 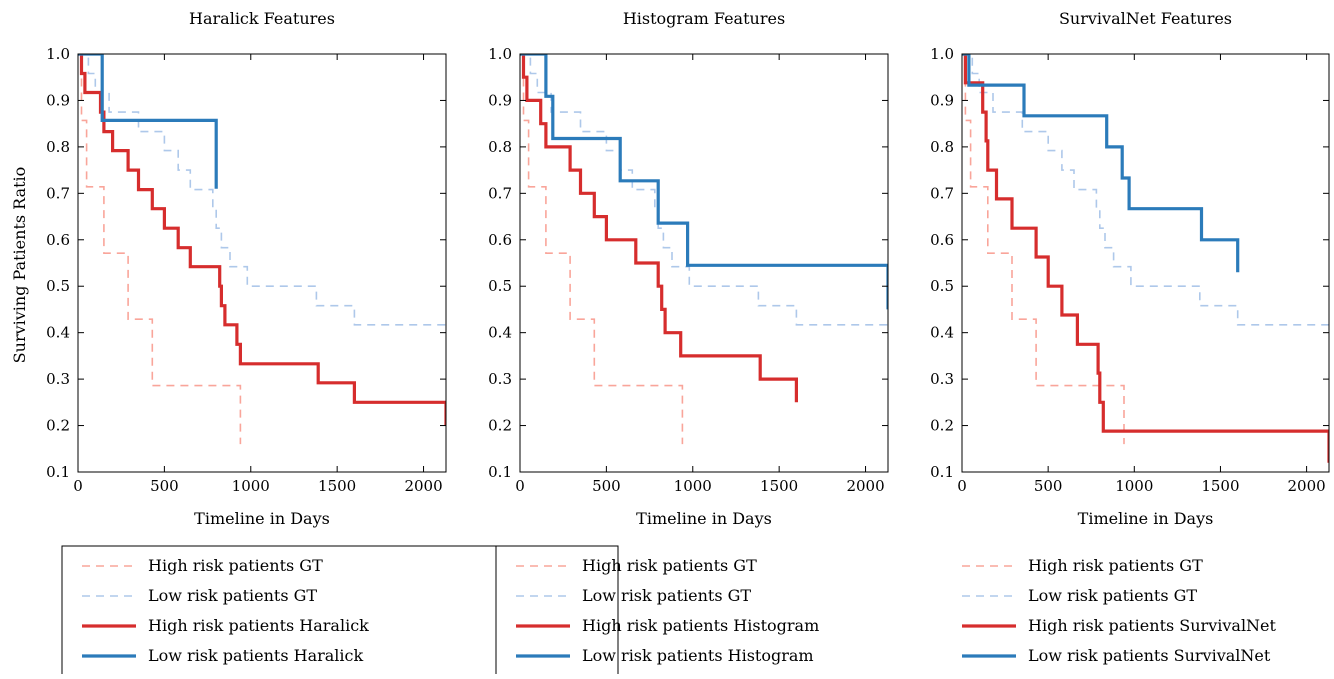 What do you see at coordinates (1149, 655) in the screenshot?
I see `legend-label: Low risk patients SurvivalNet` at bounding box center [1149, 655].